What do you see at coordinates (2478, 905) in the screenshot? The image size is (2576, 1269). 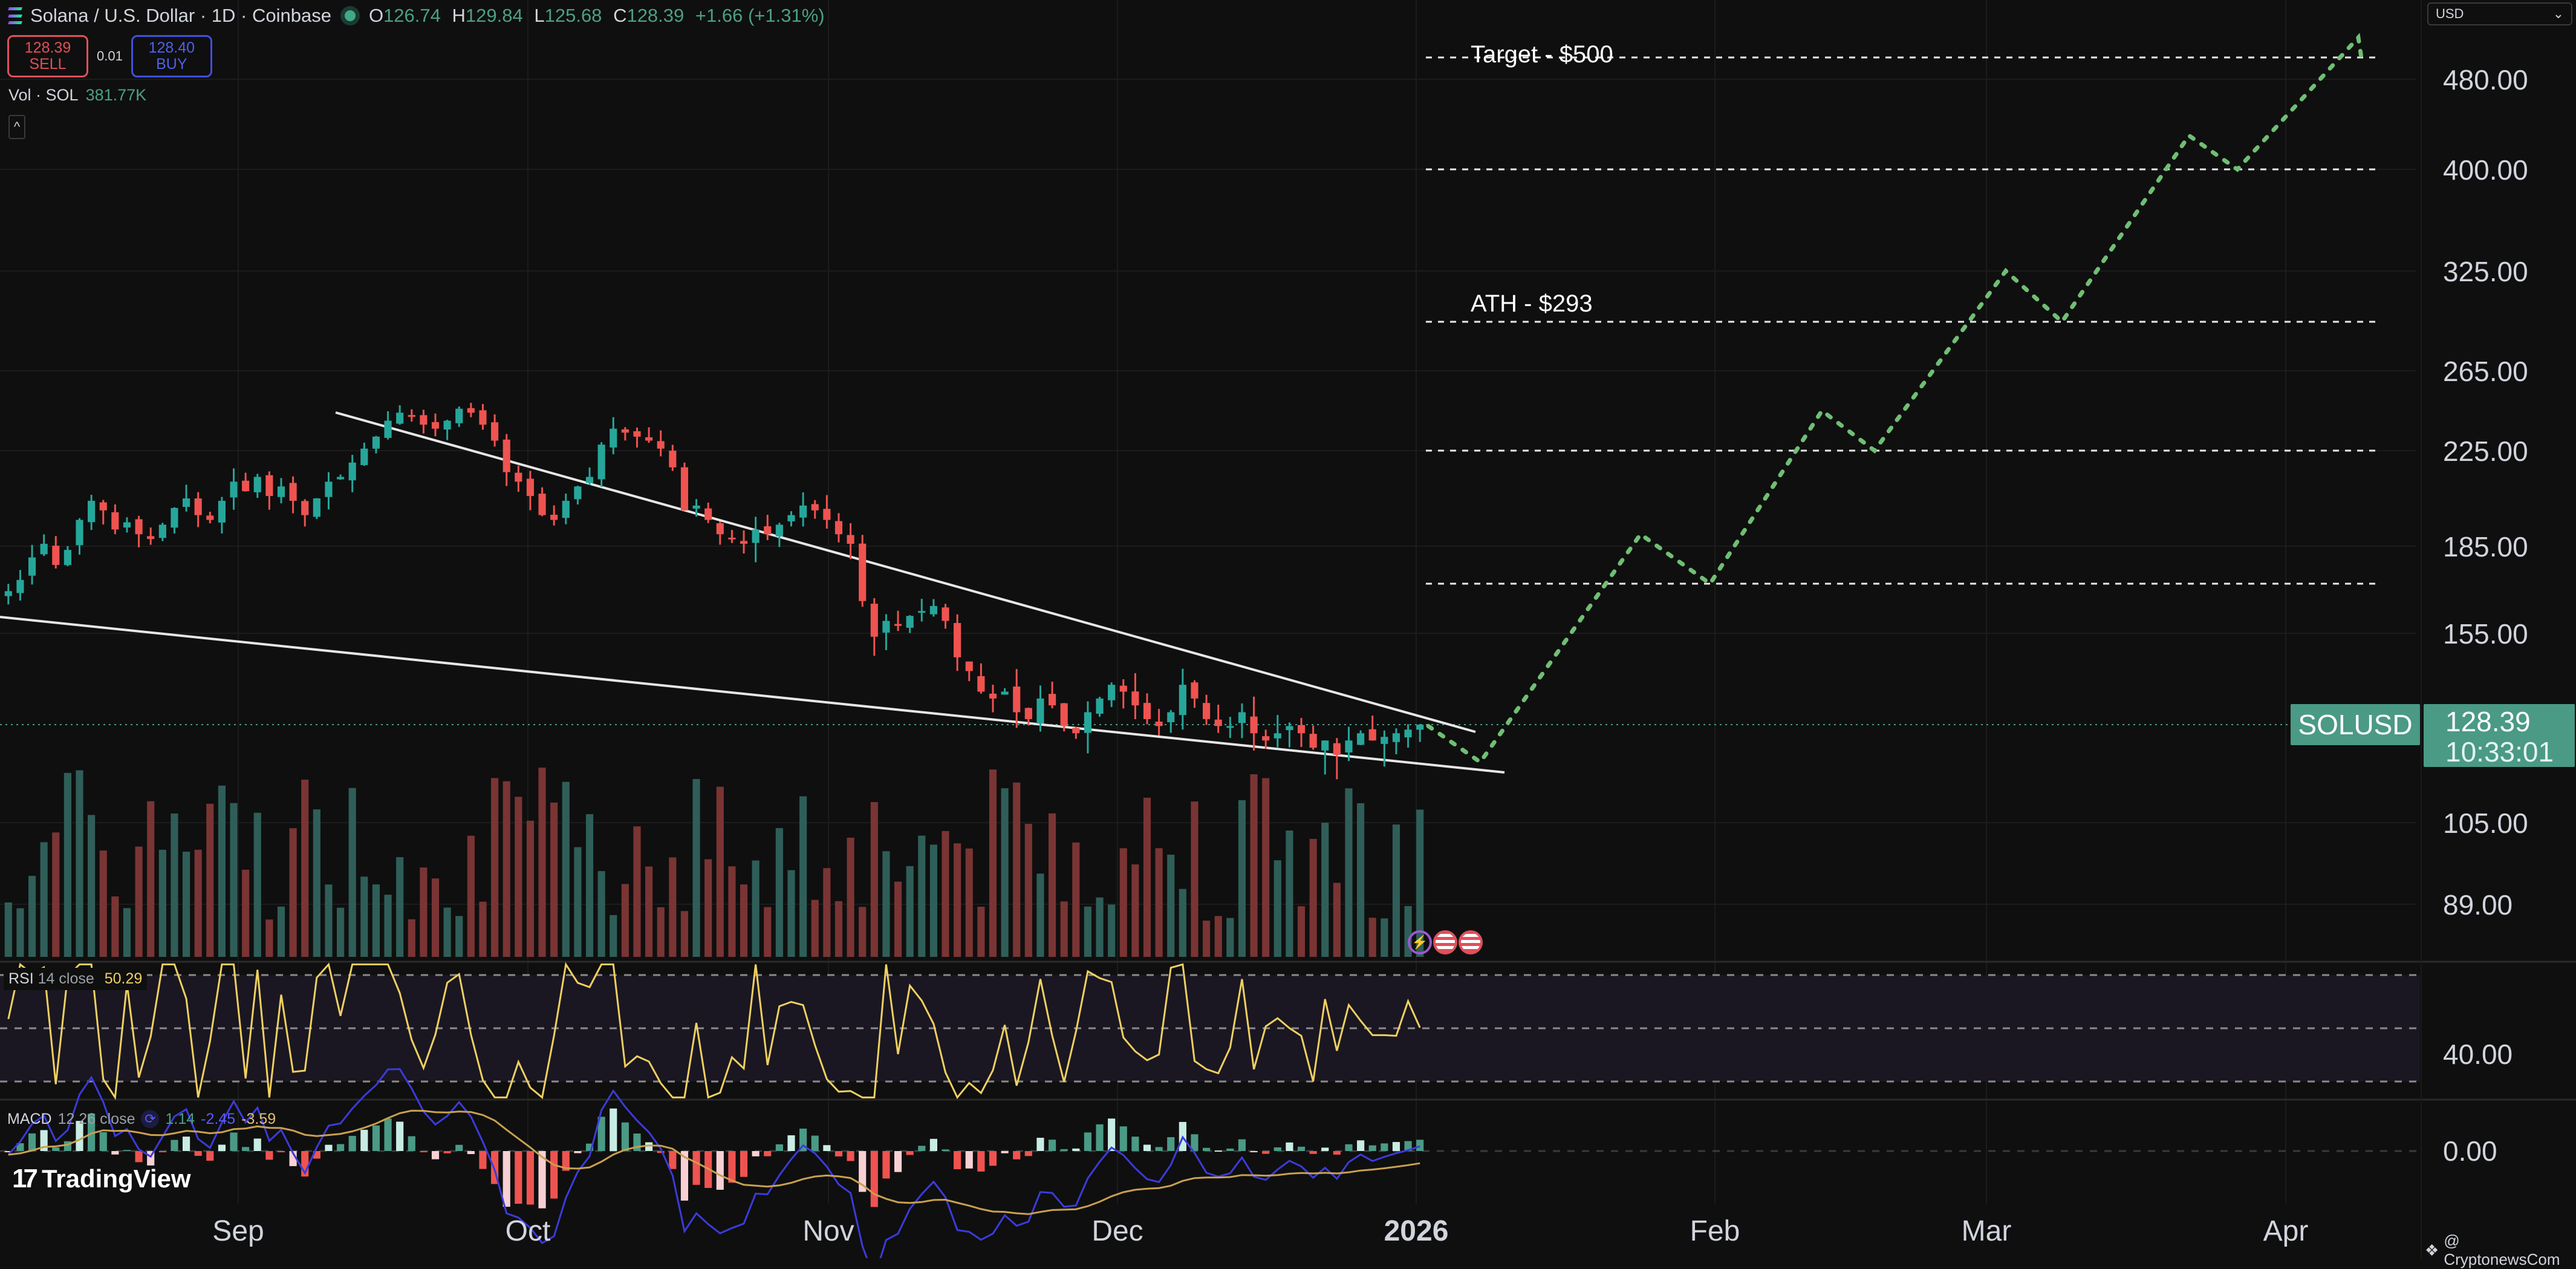 I see `price-axis-tick: 89.00` at bounding box center [2478, 905].